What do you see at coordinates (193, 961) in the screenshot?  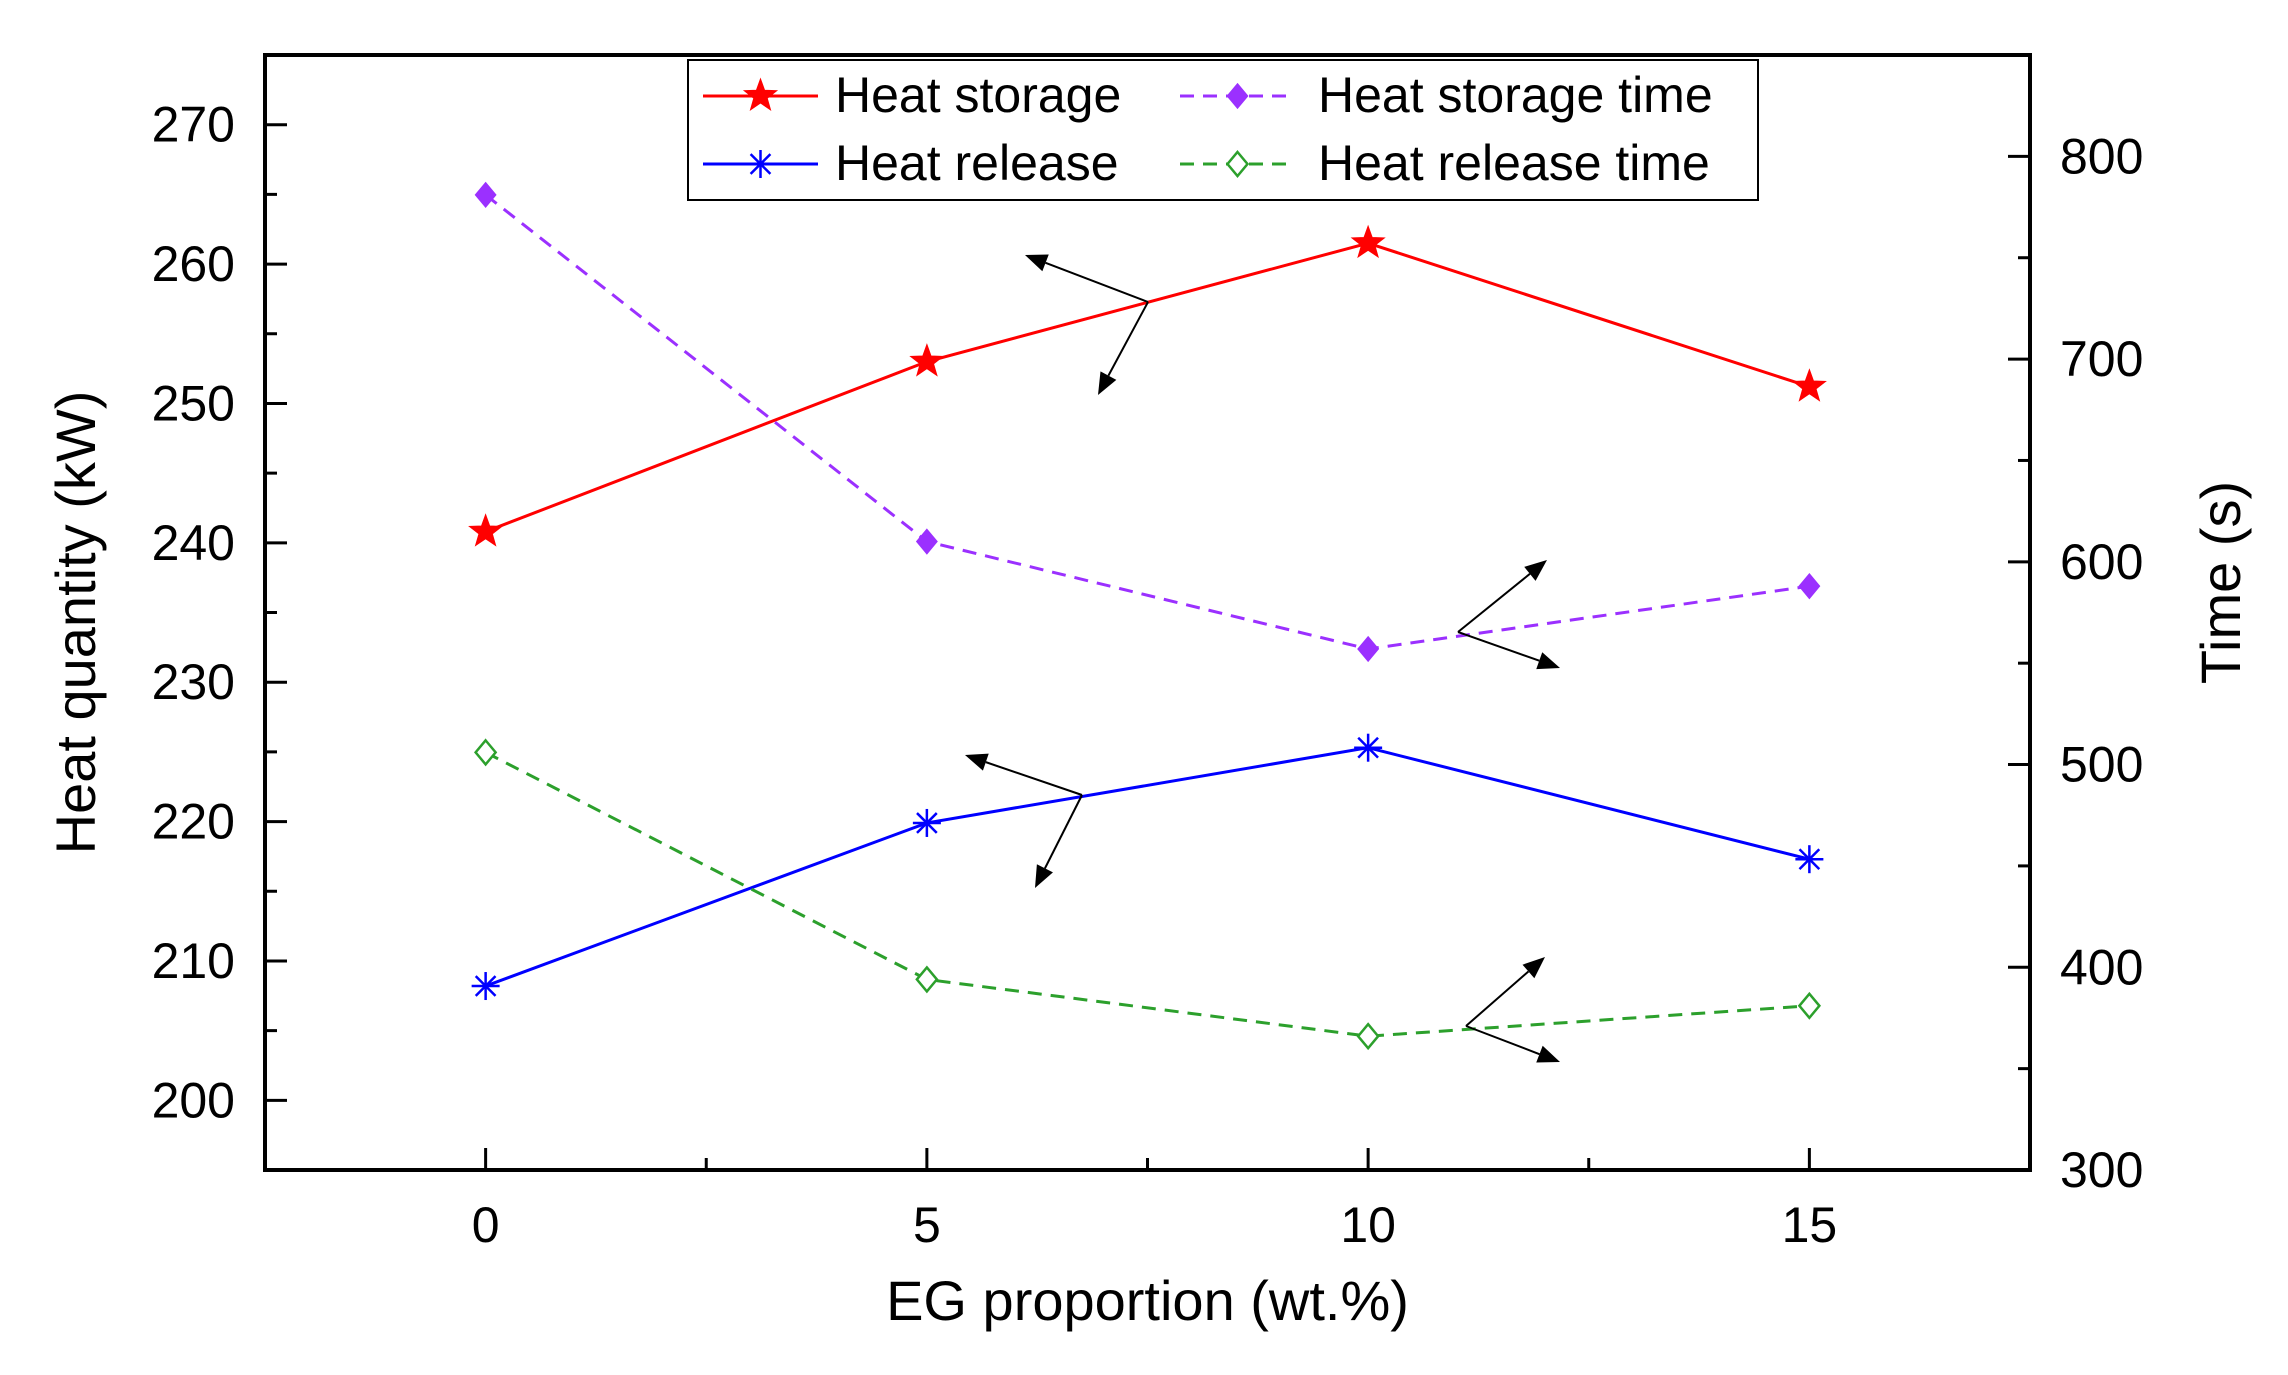 I see `y-left-tick-label: 210` at bounding box center [193, 961].